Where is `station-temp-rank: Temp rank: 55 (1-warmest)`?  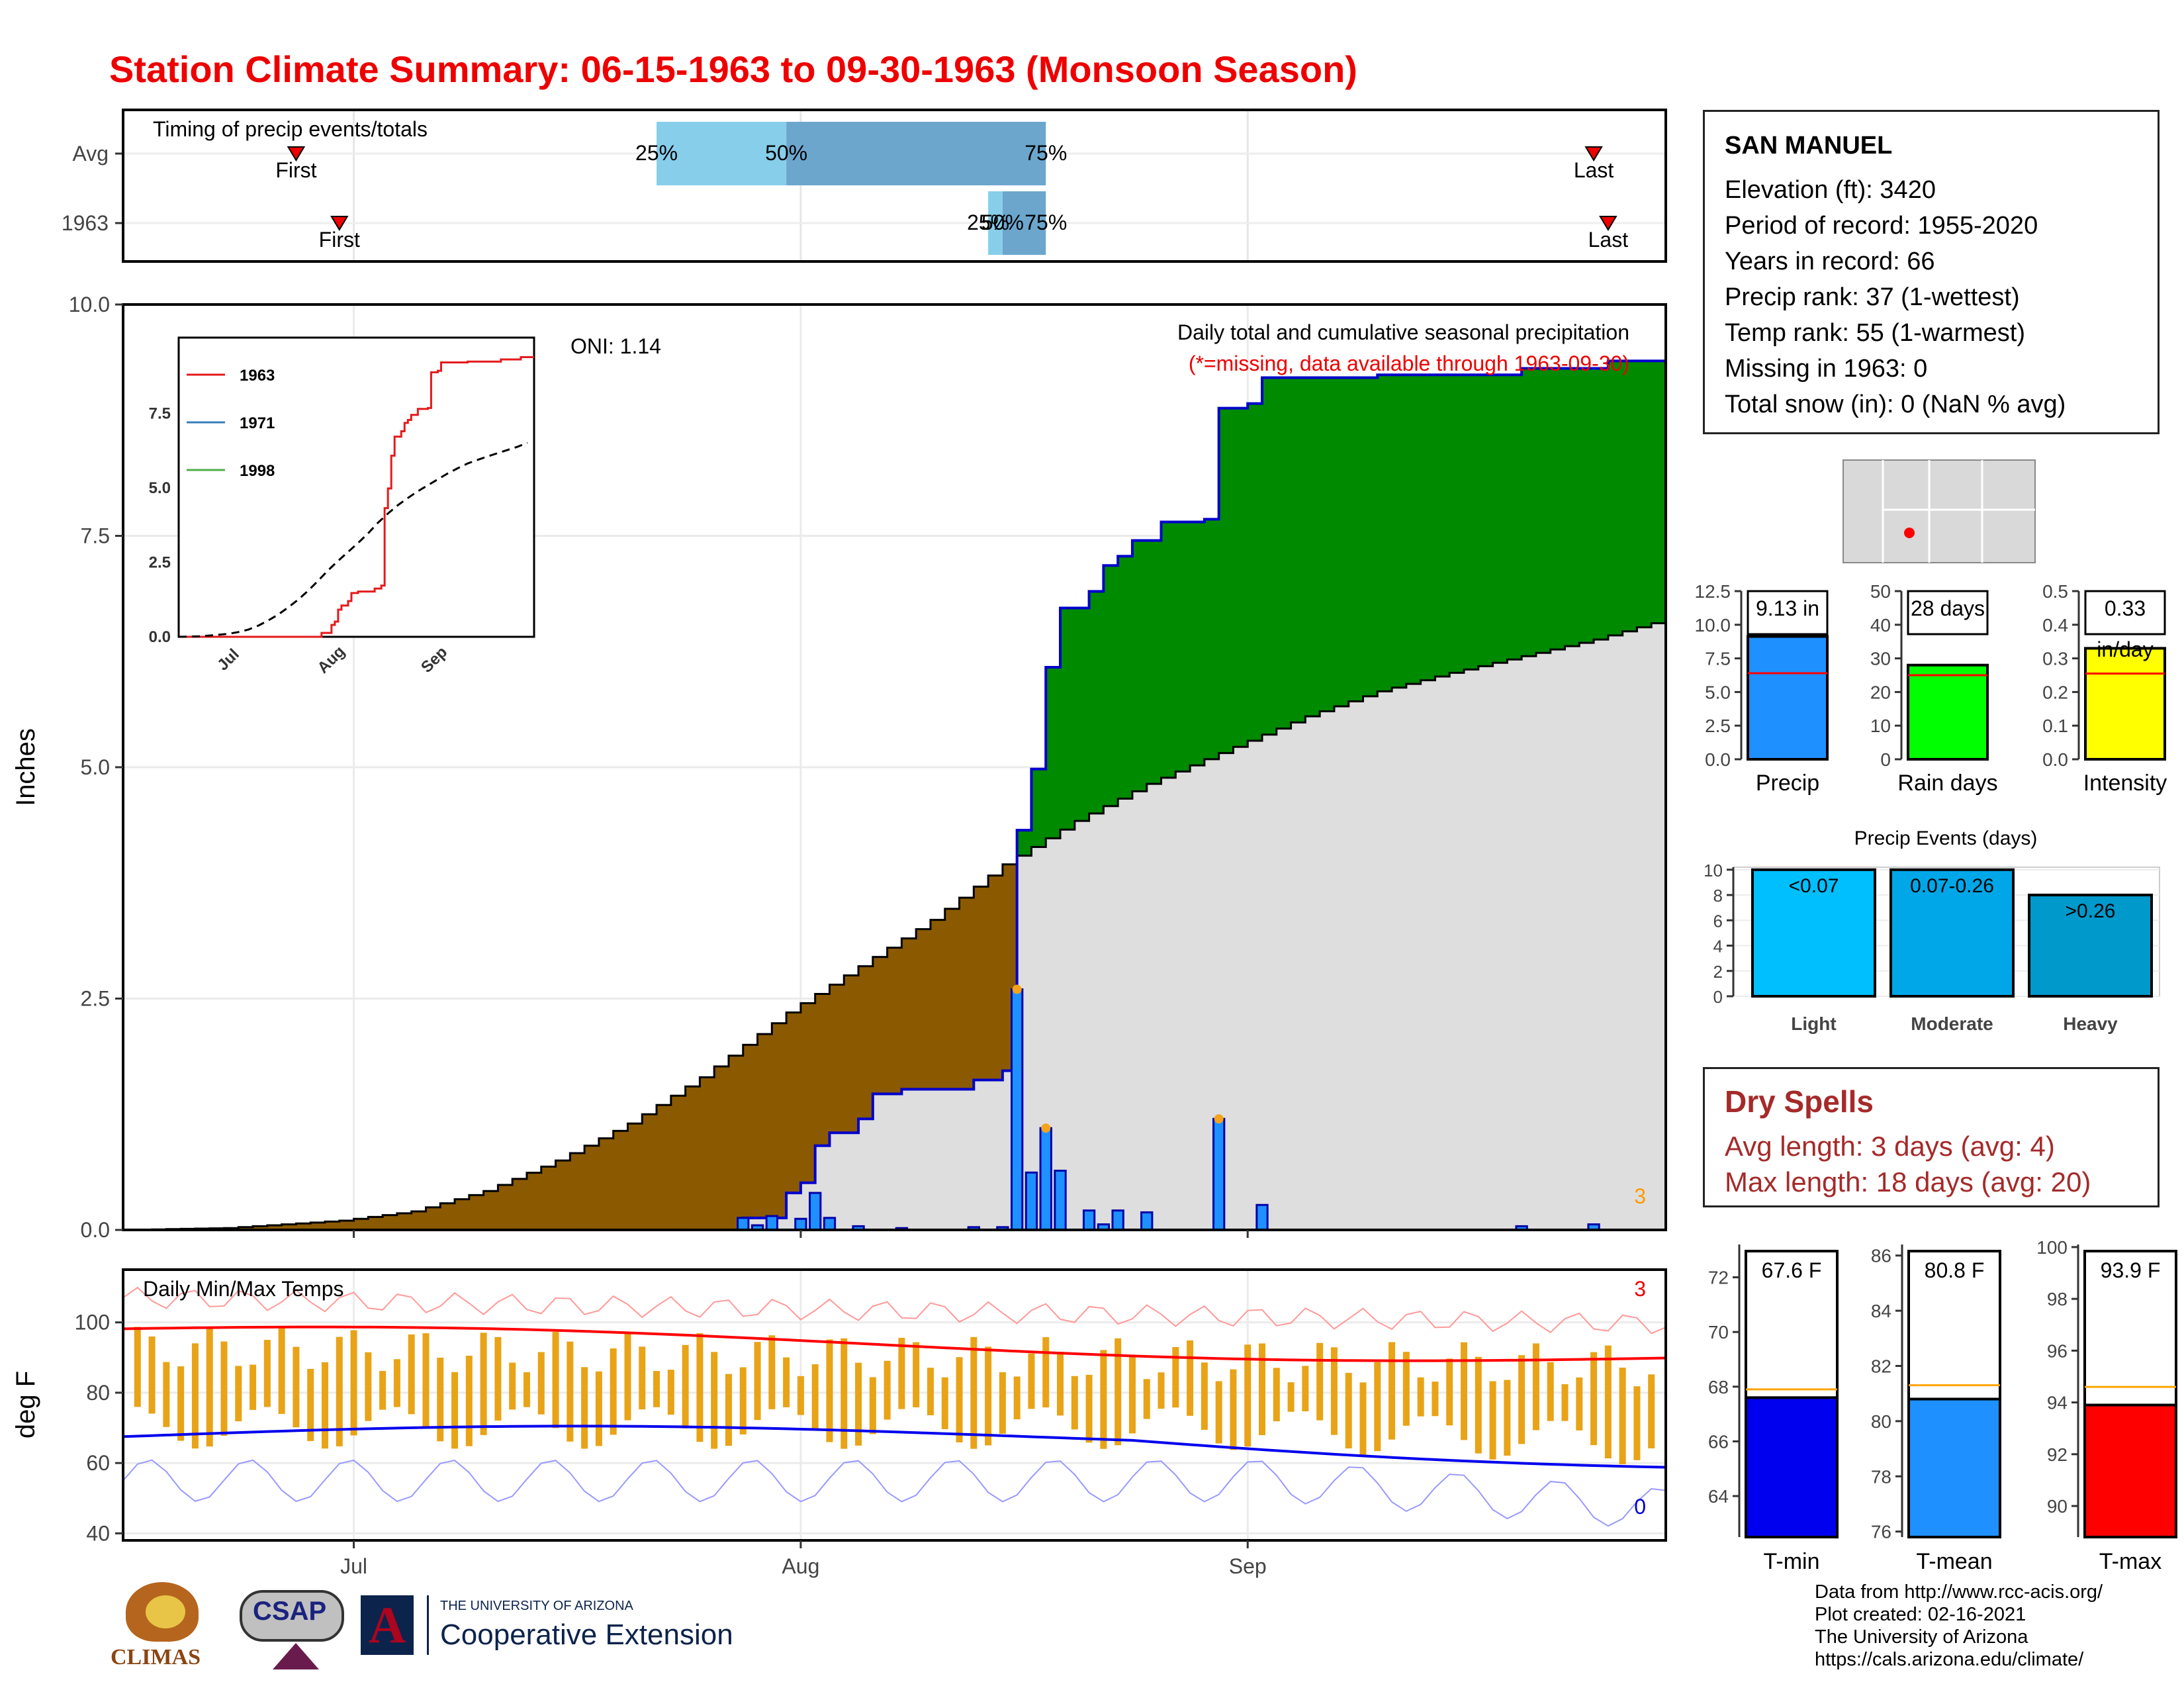
station-temp-rank: Temp rank: 55 (1-warmest) is located at coordinates (1875, 333).